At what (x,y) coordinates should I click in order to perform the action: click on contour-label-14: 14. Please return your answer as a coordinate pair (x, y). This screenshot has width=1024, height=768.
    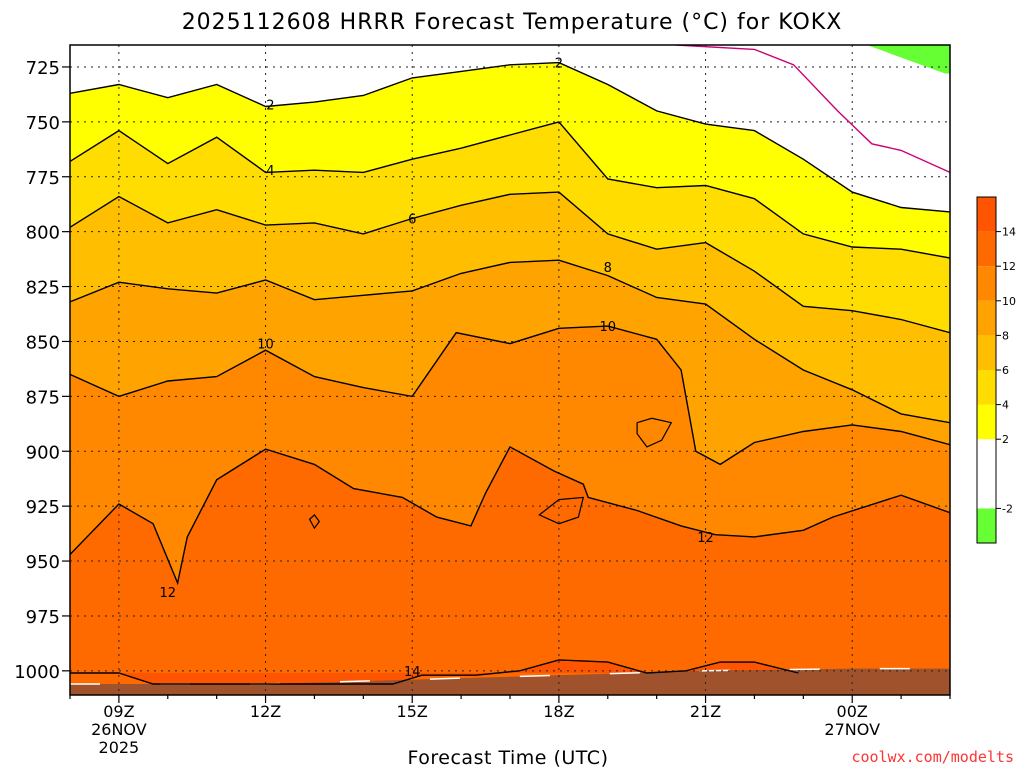
    Looking at the image, I should click on (412, 672).